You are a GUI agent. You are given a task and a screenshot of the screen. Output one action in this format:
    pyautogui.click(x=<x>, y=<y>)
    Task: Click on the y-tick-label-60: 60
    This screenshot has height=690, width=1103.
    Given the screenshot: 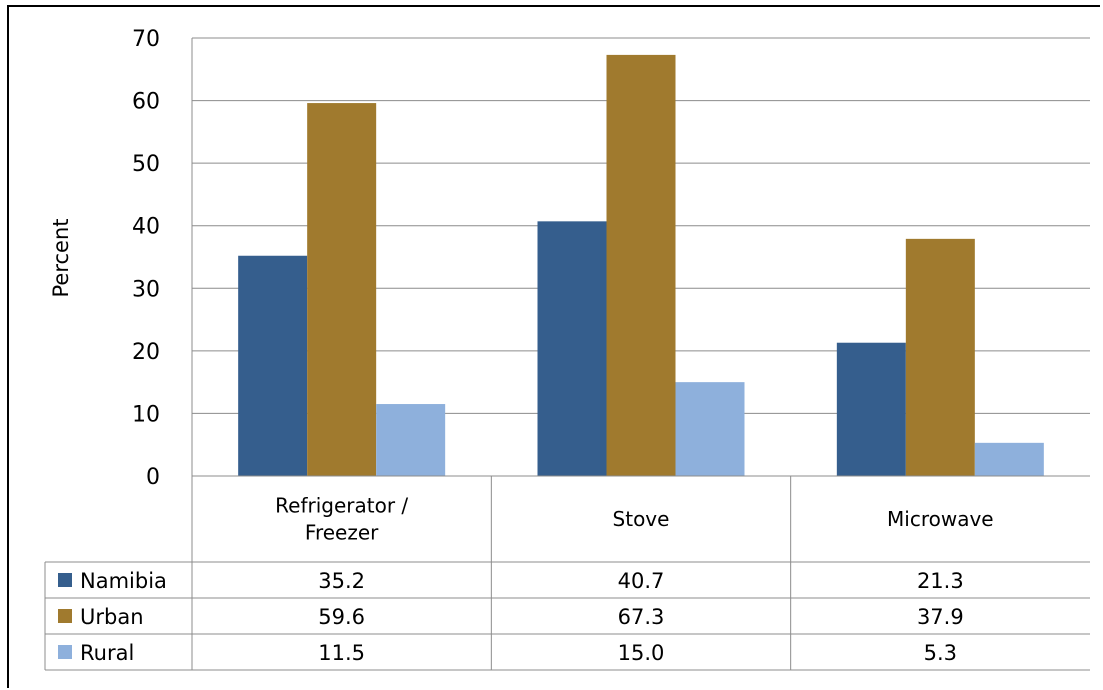 What is the action you would take?
    pyautogui.click(x=146, y=102)
    